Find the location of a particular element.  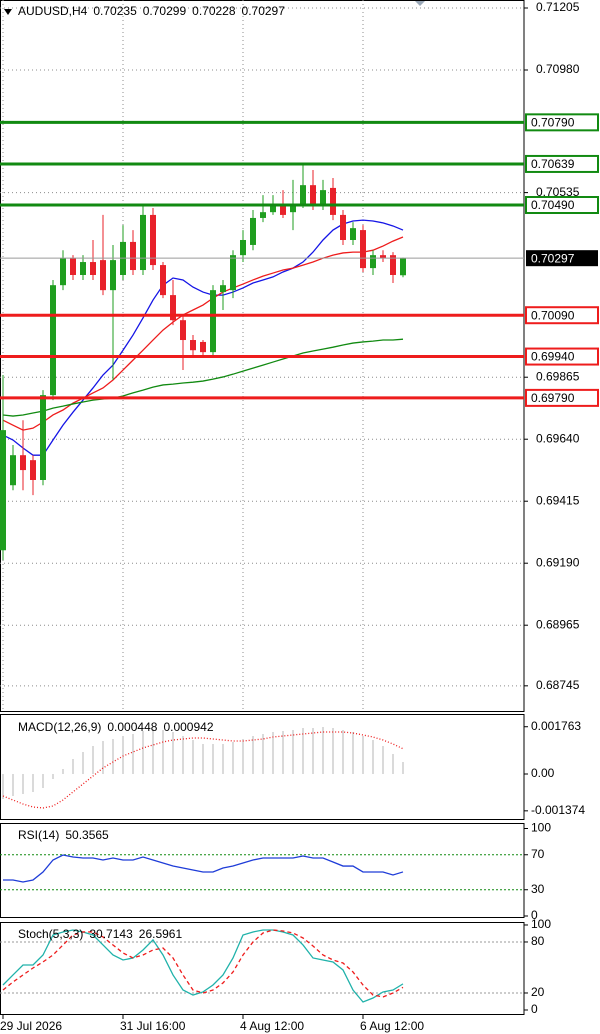

level-label: 0.70639 is located at coordinates (553, 164).